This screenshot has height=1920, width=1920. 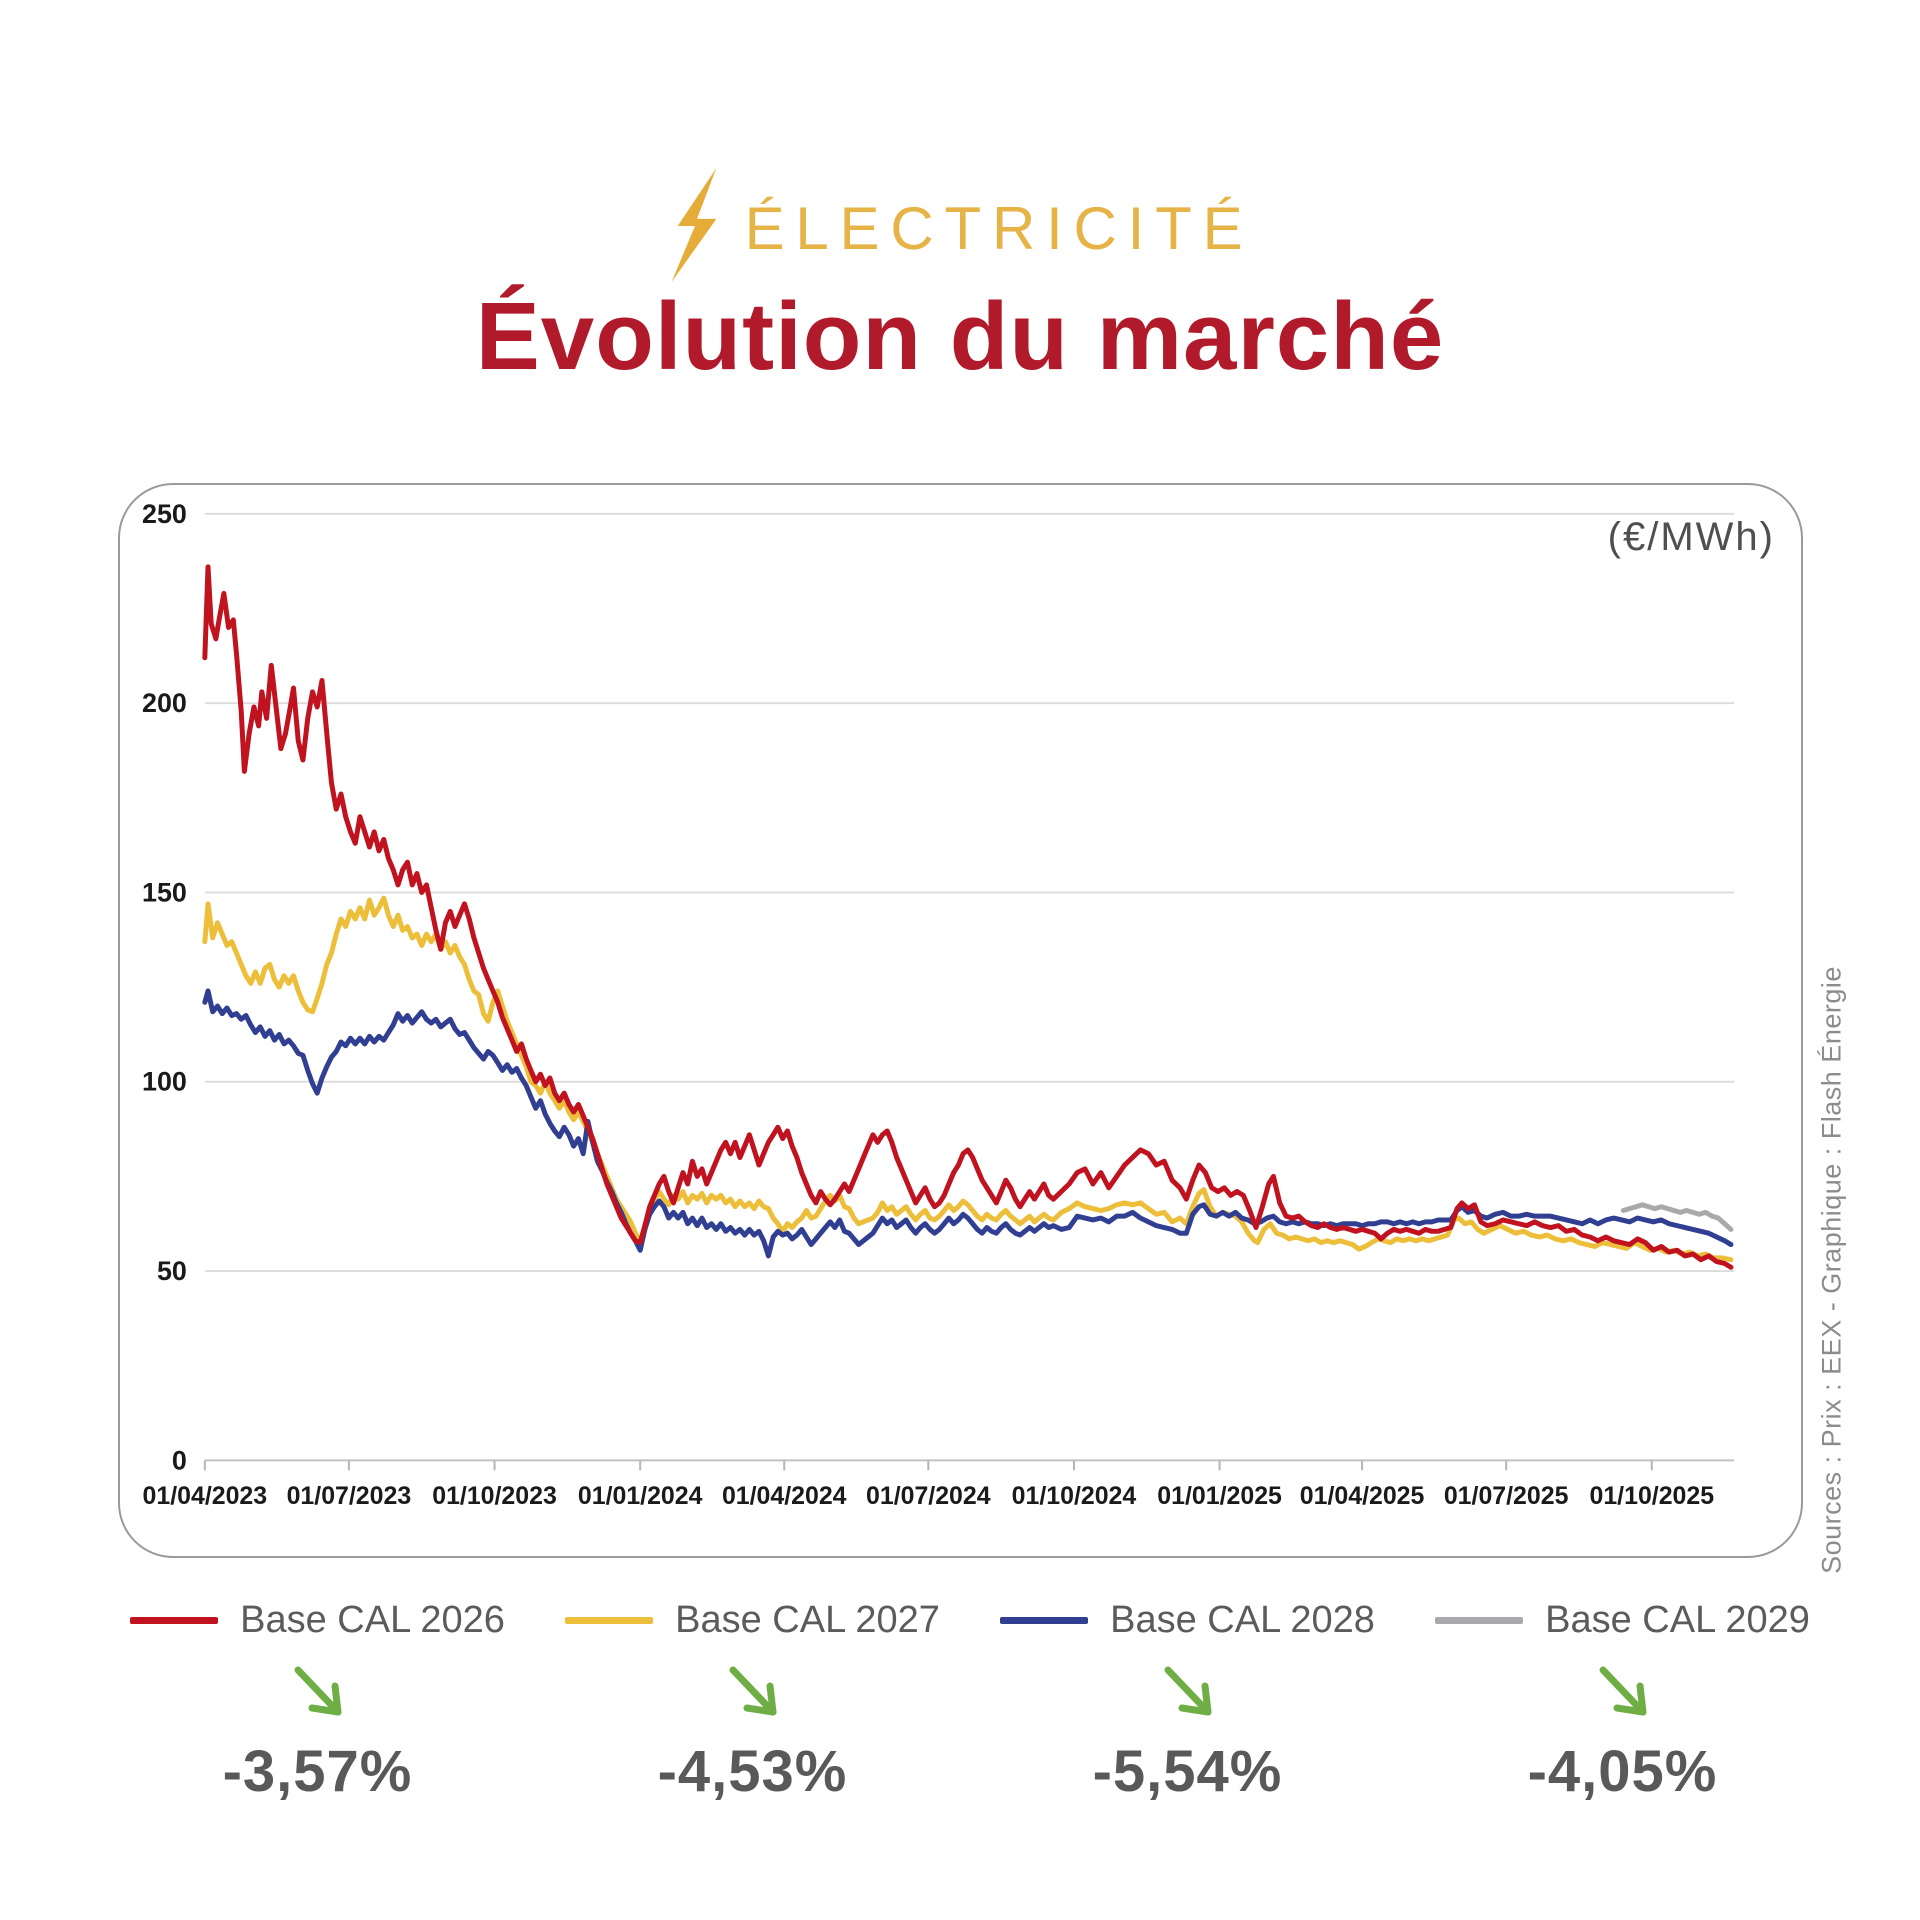 I want to click on summary-col-cal-2026: Base CAL 2026 -3,57%, so click(x=317, y=1699).